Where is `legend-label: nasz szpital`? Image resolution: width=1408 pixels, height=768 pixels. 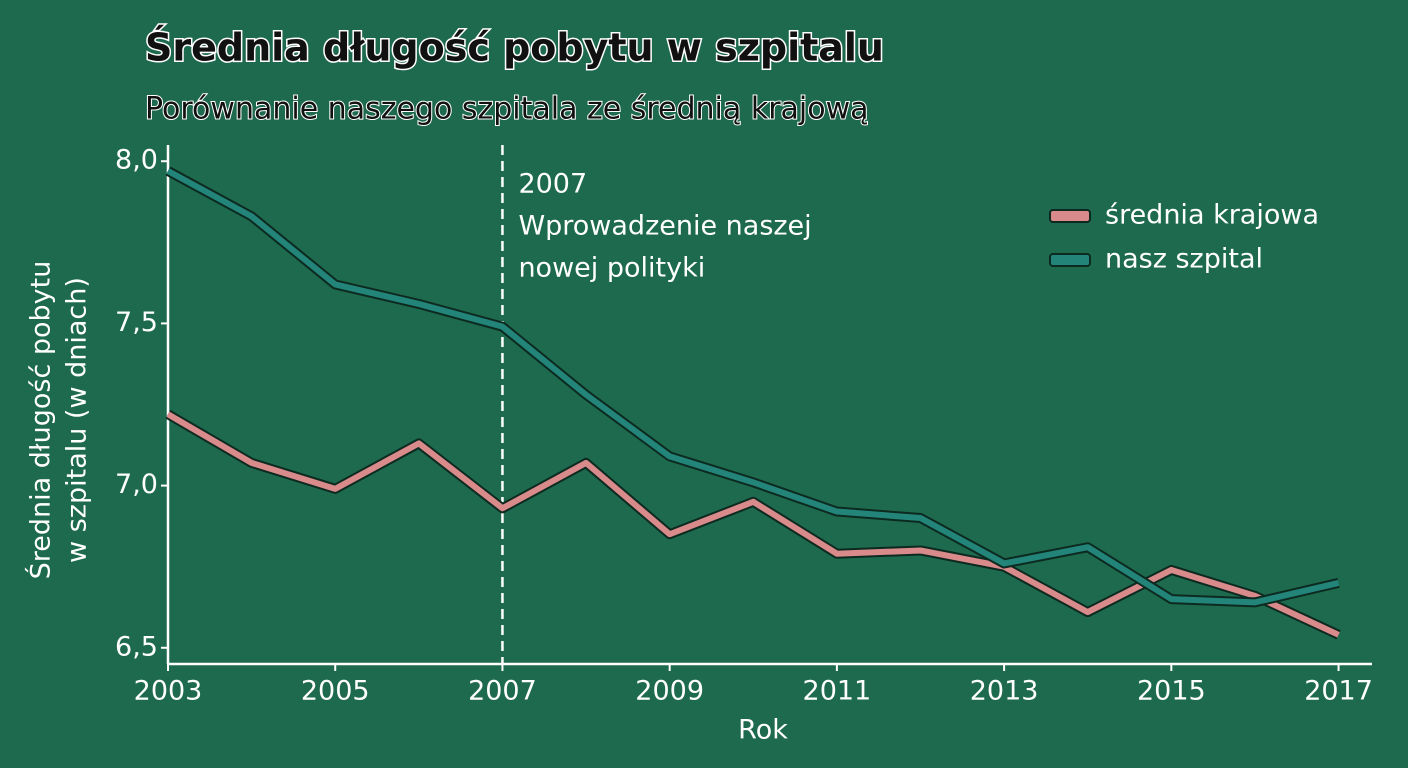 legend-label: nasz szpital is located at coordinates (1184, 259).